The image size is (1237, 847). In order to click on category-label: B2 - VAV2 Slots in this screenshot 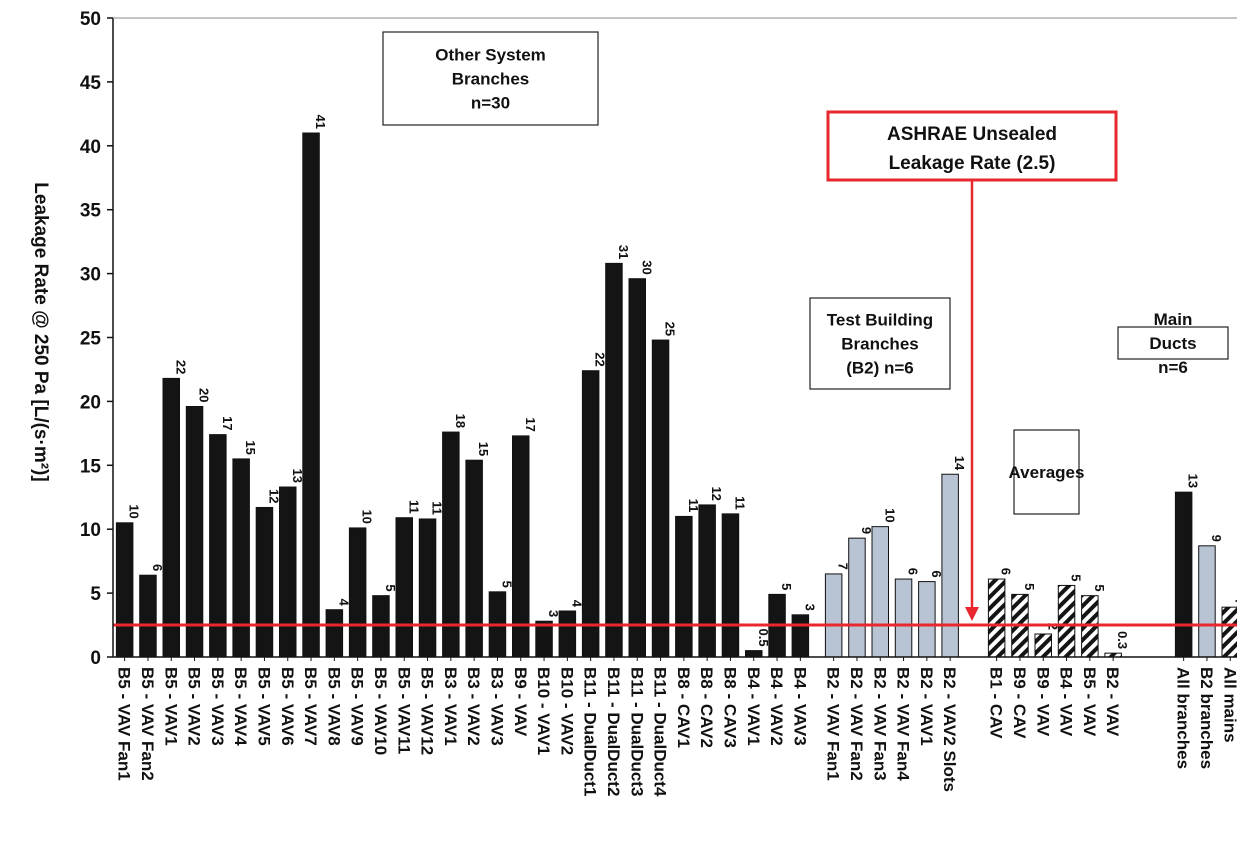, I will do `click(949, 729)`.